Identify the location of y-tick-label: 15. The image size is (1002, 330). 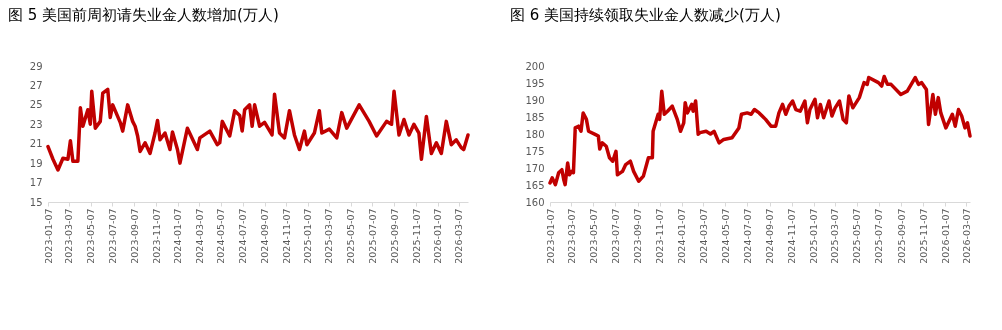
(36, 202).